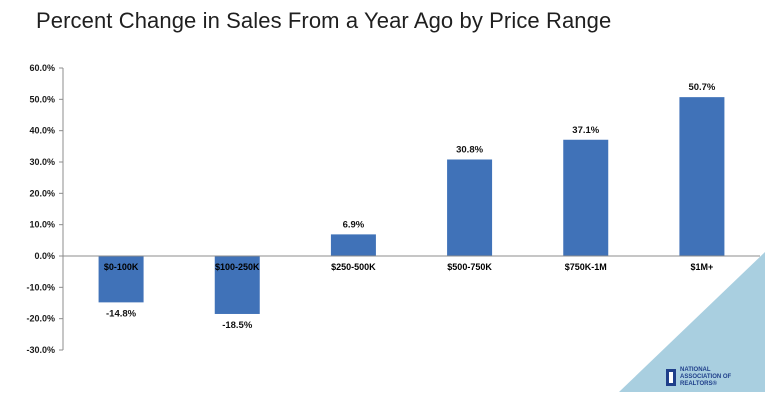 This screenshot has width=779, height=407. I want to click on logo-line-2: ASSOCIATION OF, so click(706, 376).